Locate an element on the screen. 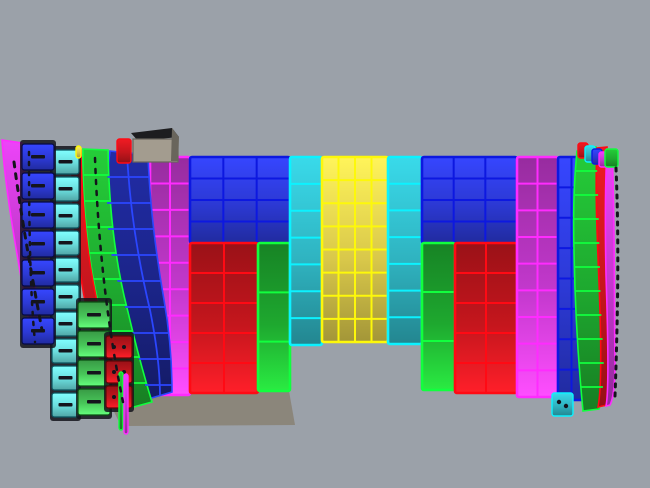 Image resolution: width=650 pixels, height=488 pixels. stack-panel is located at coordinates (119, 347).